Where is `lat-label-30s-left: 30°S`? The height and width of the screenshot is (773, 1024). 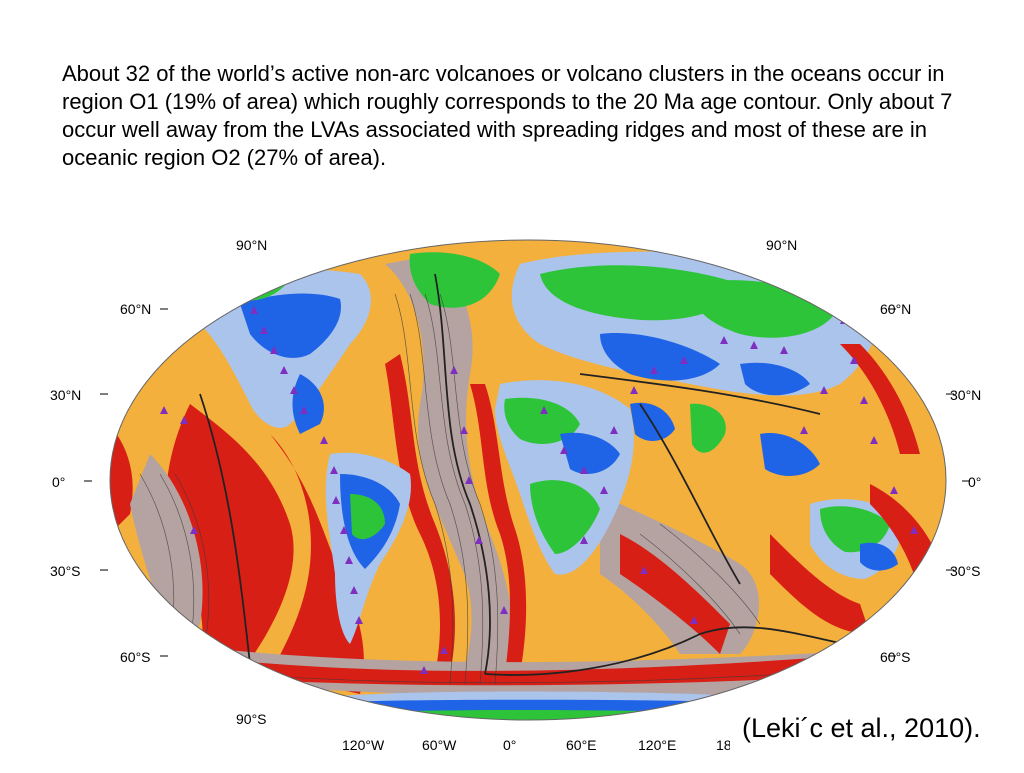
lat-label-30s-left: 30°S is located at coordinates (65, 571).